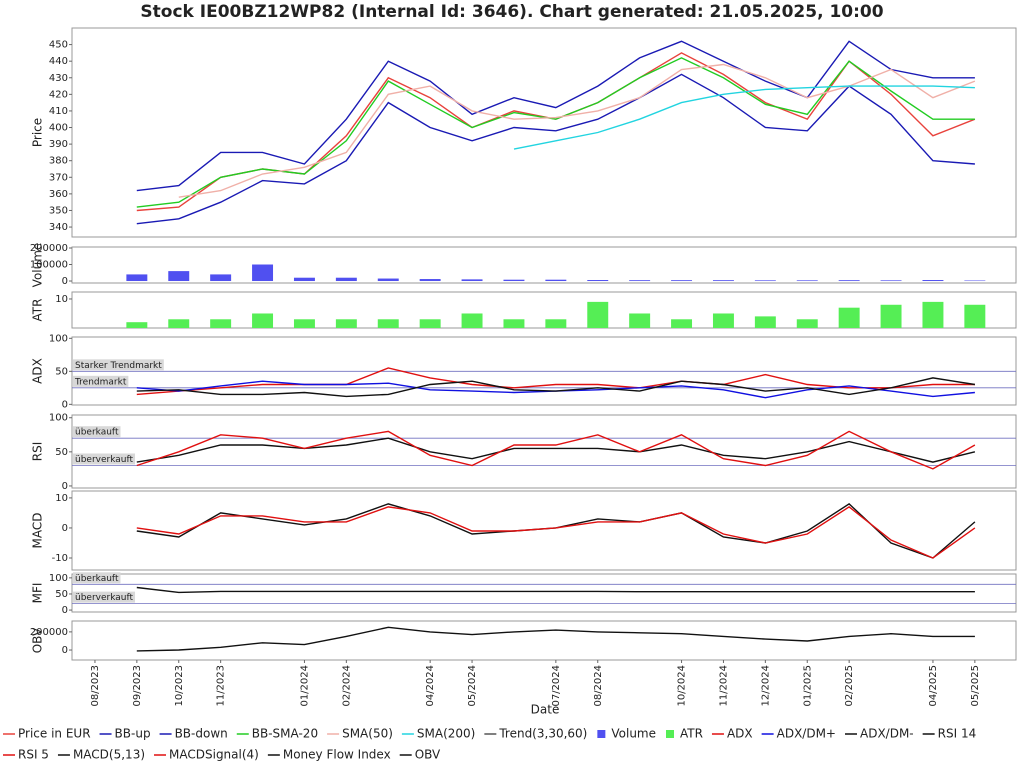 This screenshot has width=1024, height=772. Describe the element at coordinates (97, 579) in the screenshot. I see `annotation: überkauft` at that location.